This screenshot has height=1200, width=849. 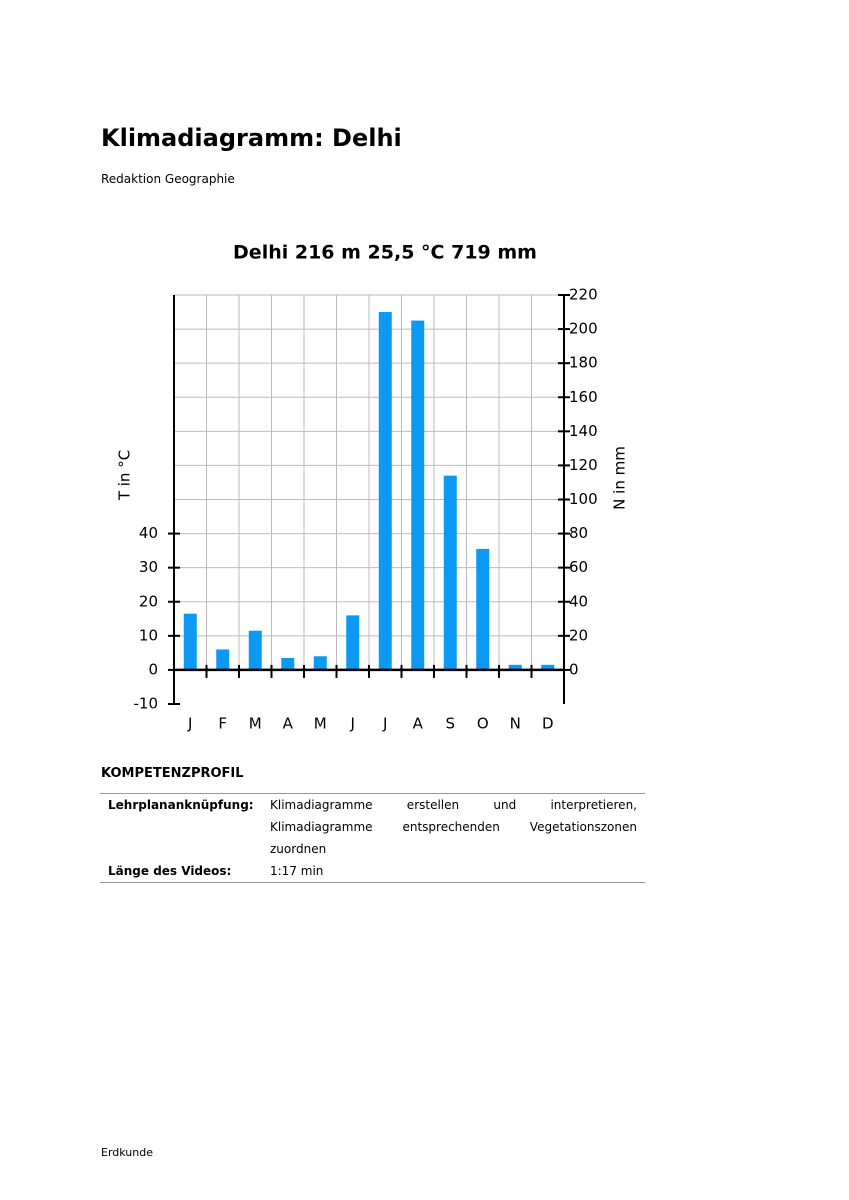 What do you see at coordinates (515, 724) in the screenshot?
I see `x-tick-label: N` at bounding box center [515, 724].